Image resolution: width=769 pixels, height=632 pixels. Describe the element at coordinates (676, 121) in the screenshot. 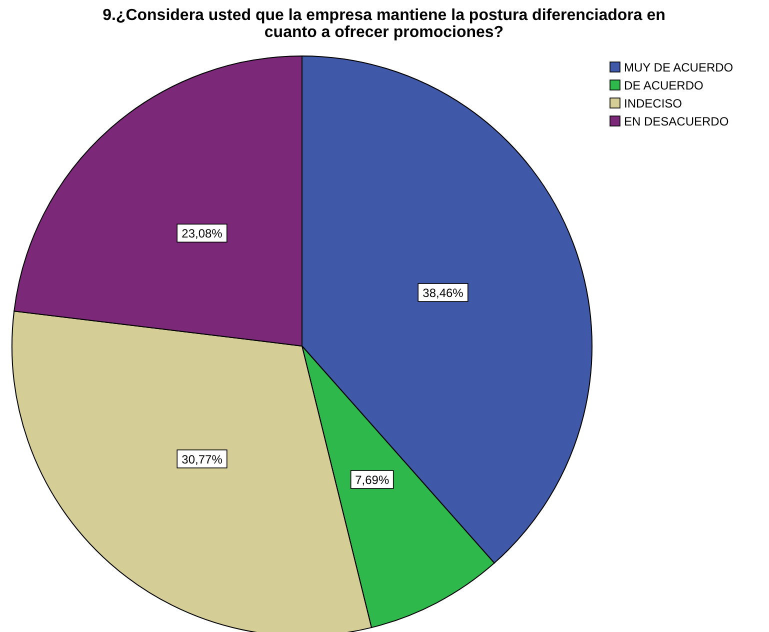

I see `legend-label: EN DESACUERDO` at that location.